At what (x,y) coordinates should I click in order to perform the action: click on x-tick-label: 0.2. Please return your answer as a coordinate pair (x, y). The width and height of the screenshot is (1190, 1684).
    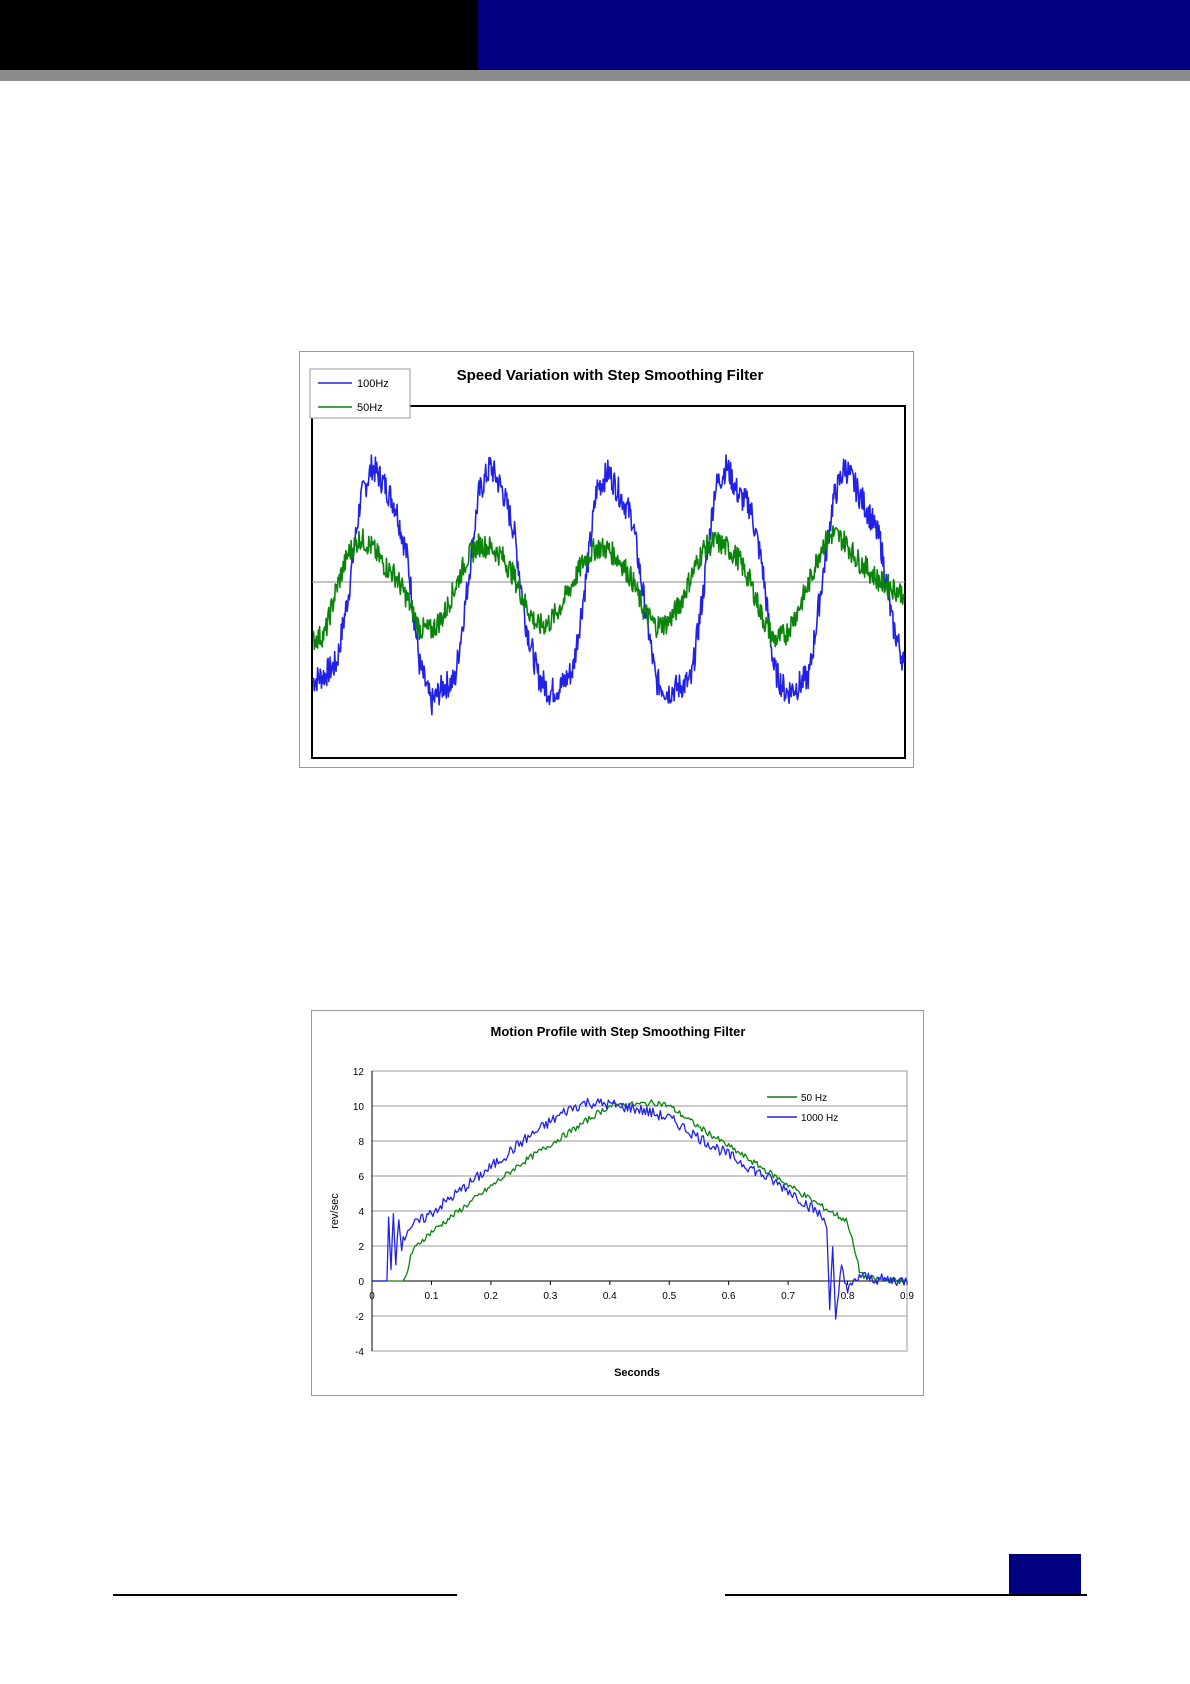
    Looking at the image, I should click on (491, 1296).